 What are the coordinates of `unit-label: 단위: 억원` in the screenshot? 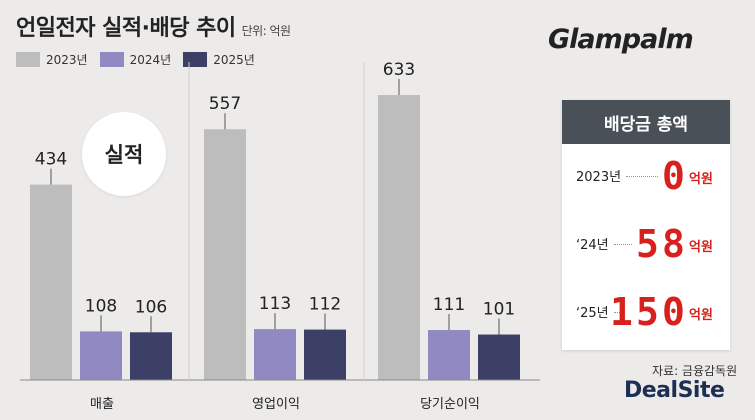 It's located at (266, 31).